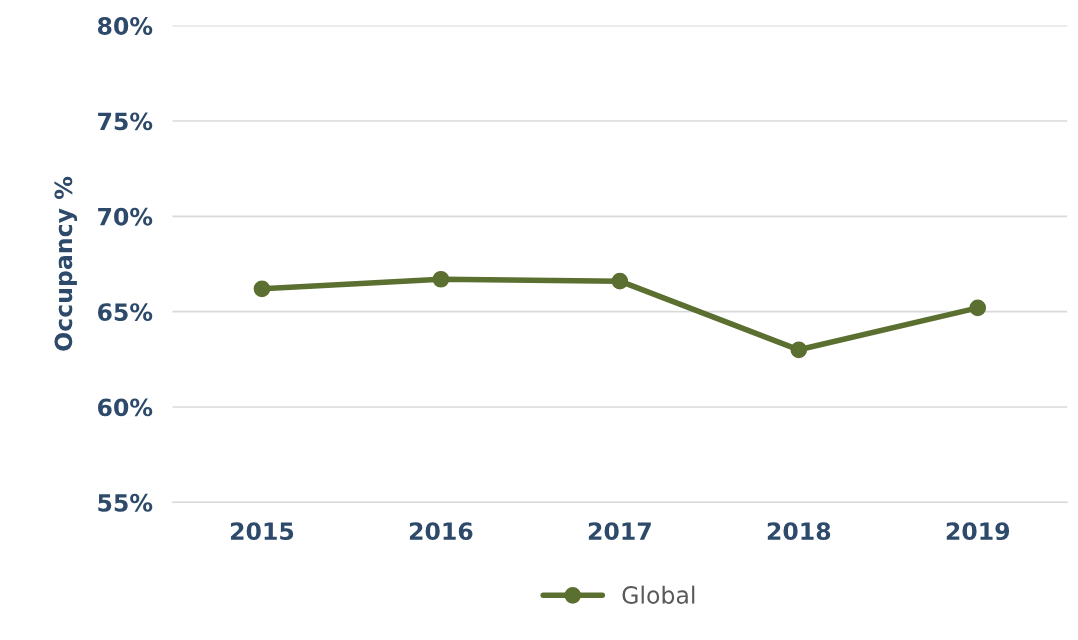 The width and height of the screenshot is (1078, 640). Describe the element at coordinates (125, 312) in the screenshot. I see `y-tick-label: 65%` at that location.